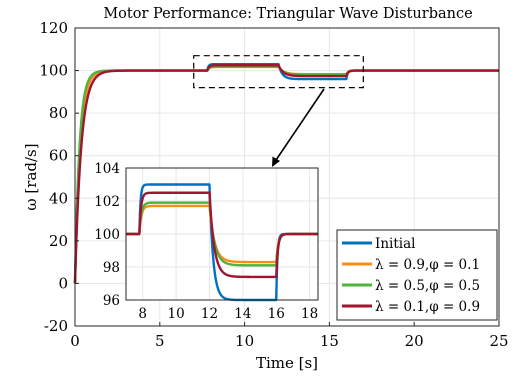 The height and width of the screenshot is (377, 514). Describe the element at coordinates (395, 244) in the screenshot. I see `legend-entry-0: Initial` at that location.